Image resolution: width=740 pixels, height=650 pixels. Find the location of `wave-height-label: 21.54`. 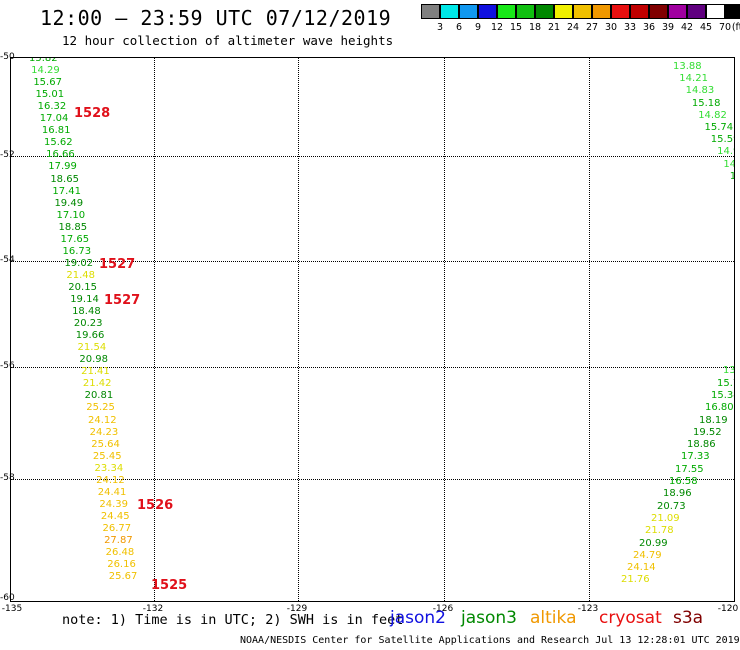

wave-height-label: 21.54 is located at coordinates (92, 348).